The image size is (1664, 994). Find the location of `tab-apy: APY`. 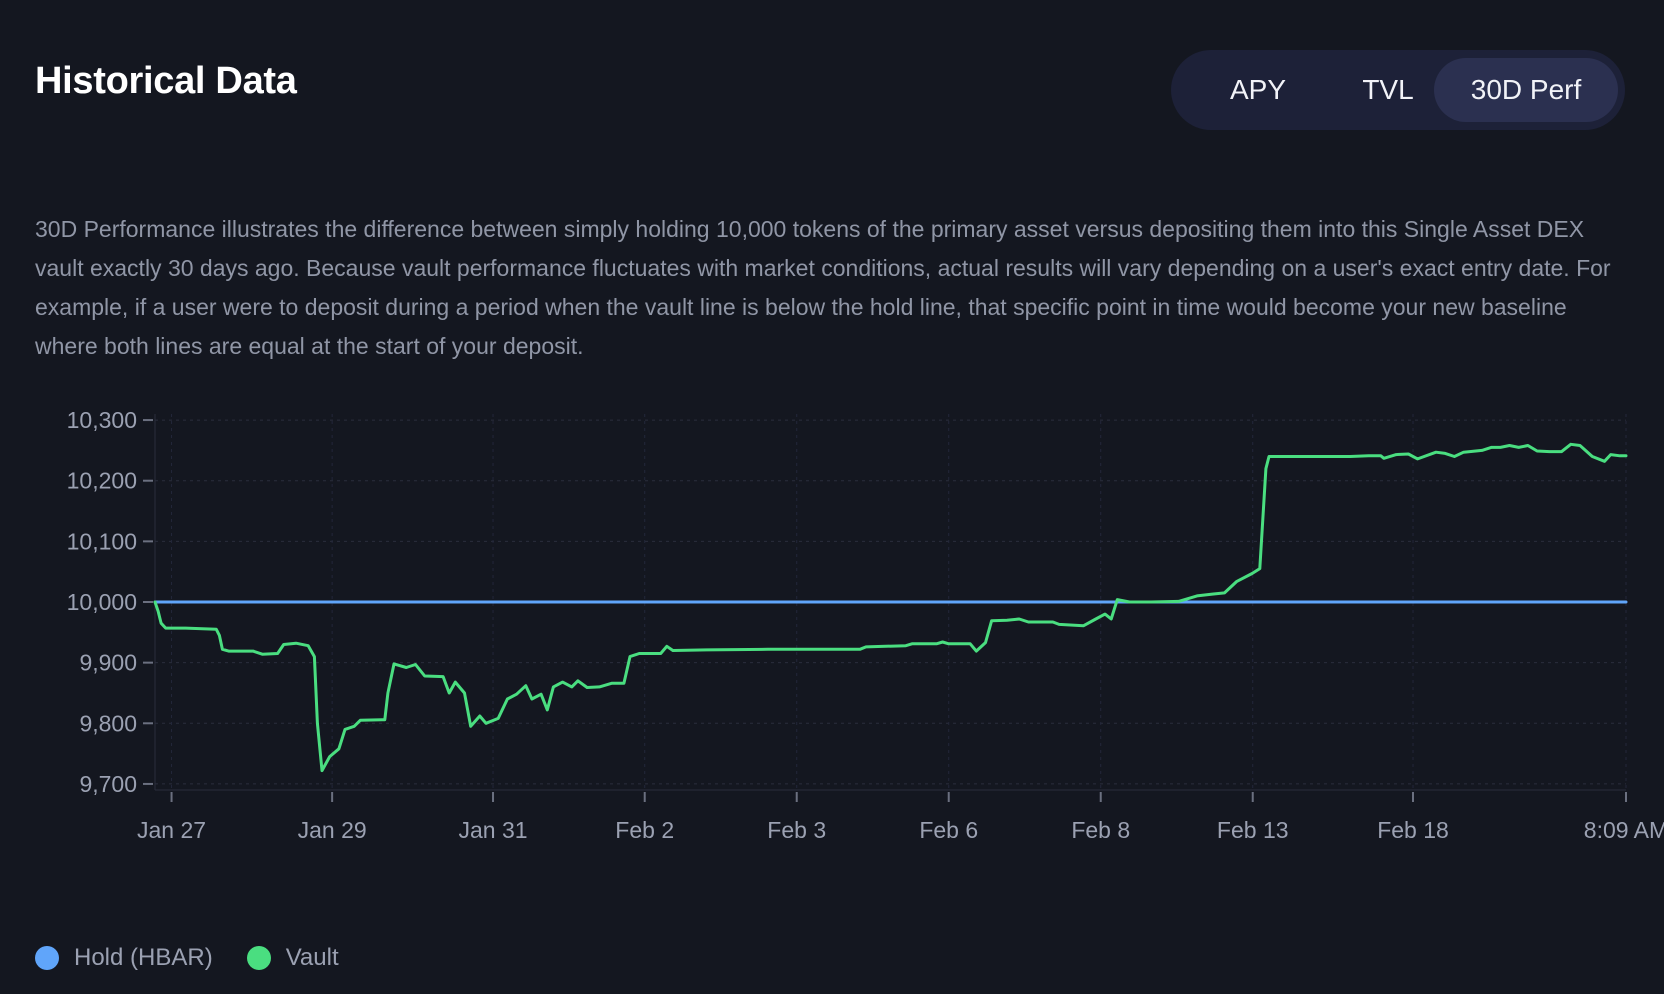

tab-apy: APY is located at coordinates (1258, 89).